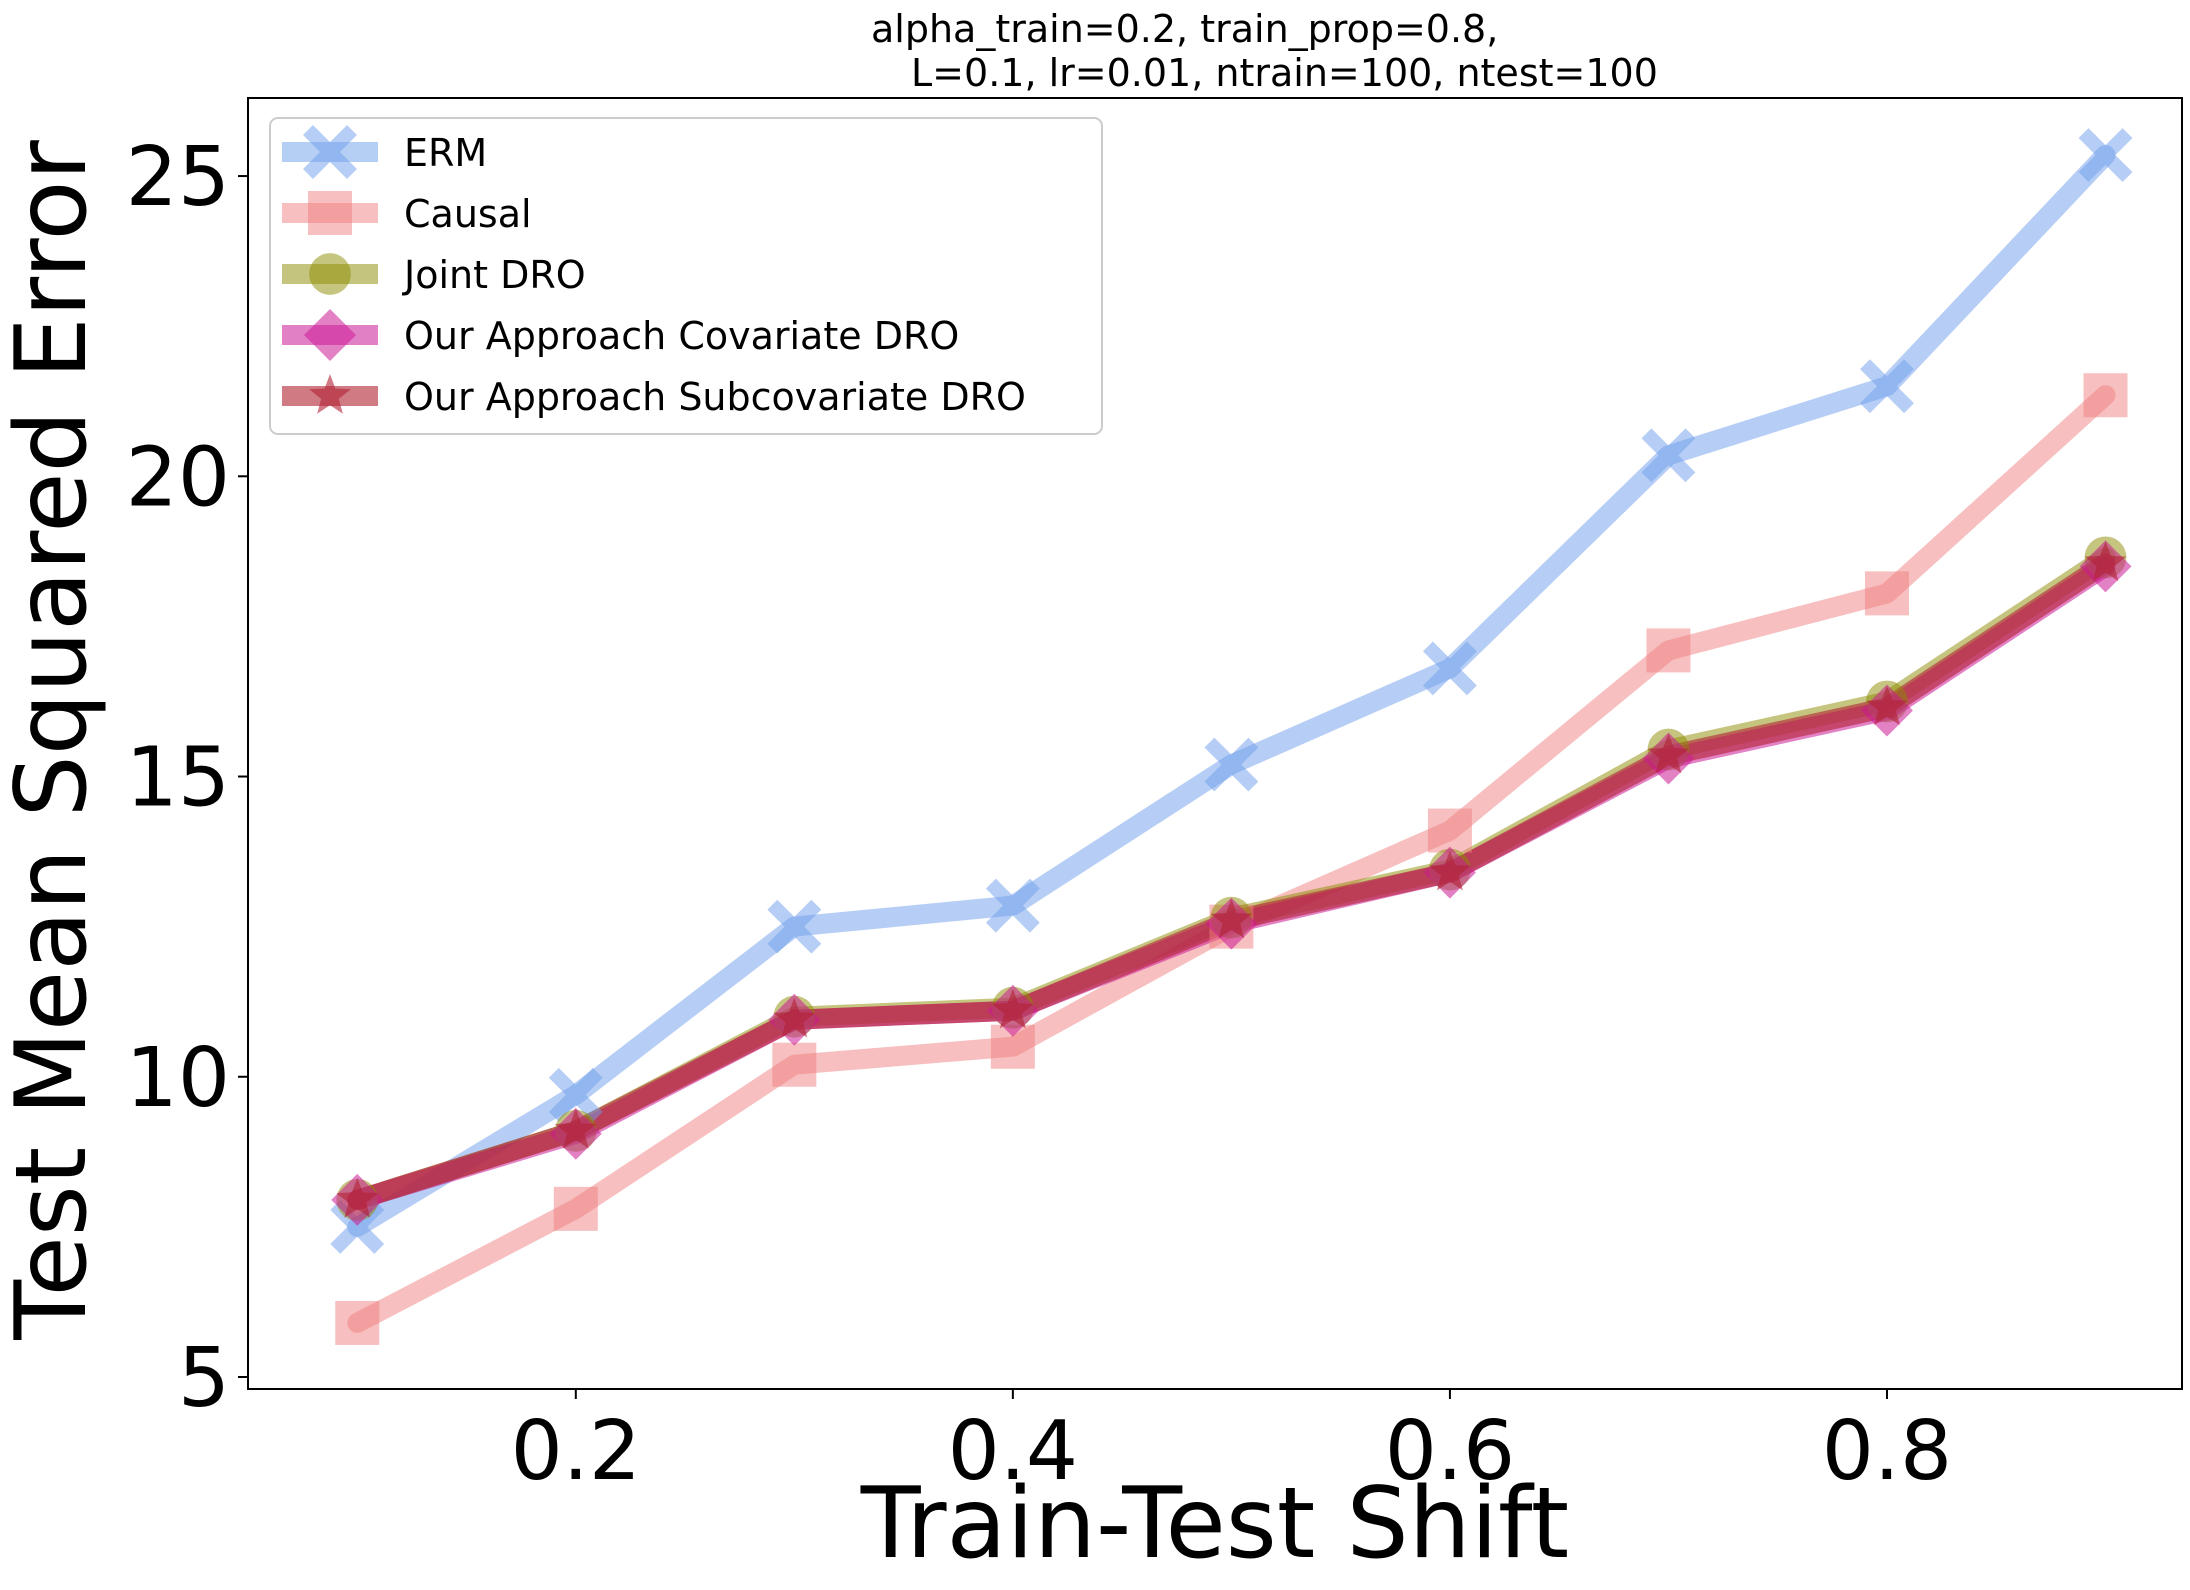 The height and width of the screenshot is (1590, 2190). I want to click on legend-frame, so click(686, 276).